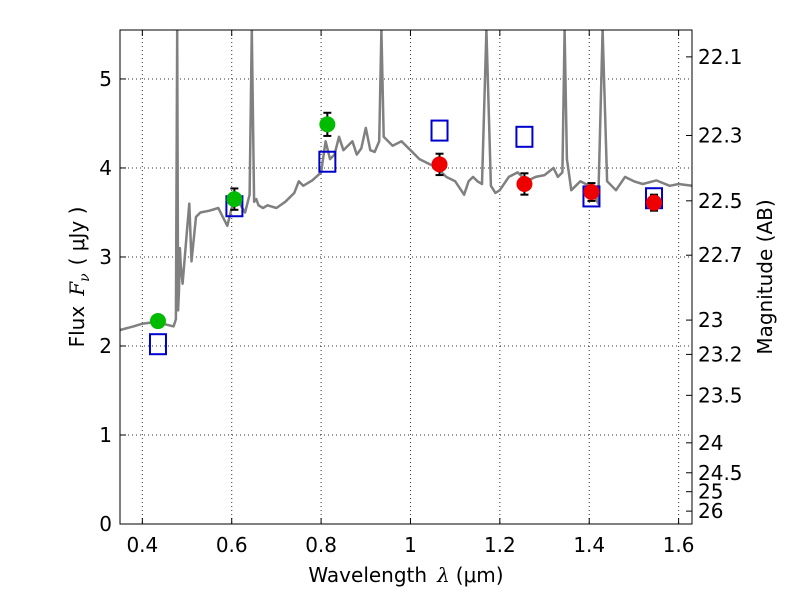 The image size is (800, 600). What do you see at coordinates (232, 545) in the screenshot?
I see `x-tick-label: 0.6` at bounding box center [232, 545].